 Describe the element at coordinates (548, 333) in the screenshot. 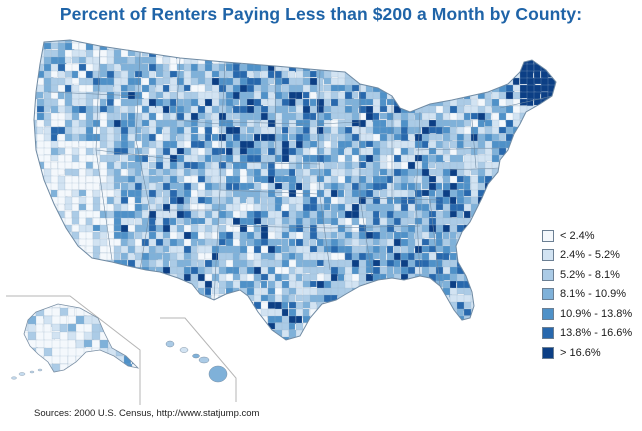

I see `legend-swatch` at that location.